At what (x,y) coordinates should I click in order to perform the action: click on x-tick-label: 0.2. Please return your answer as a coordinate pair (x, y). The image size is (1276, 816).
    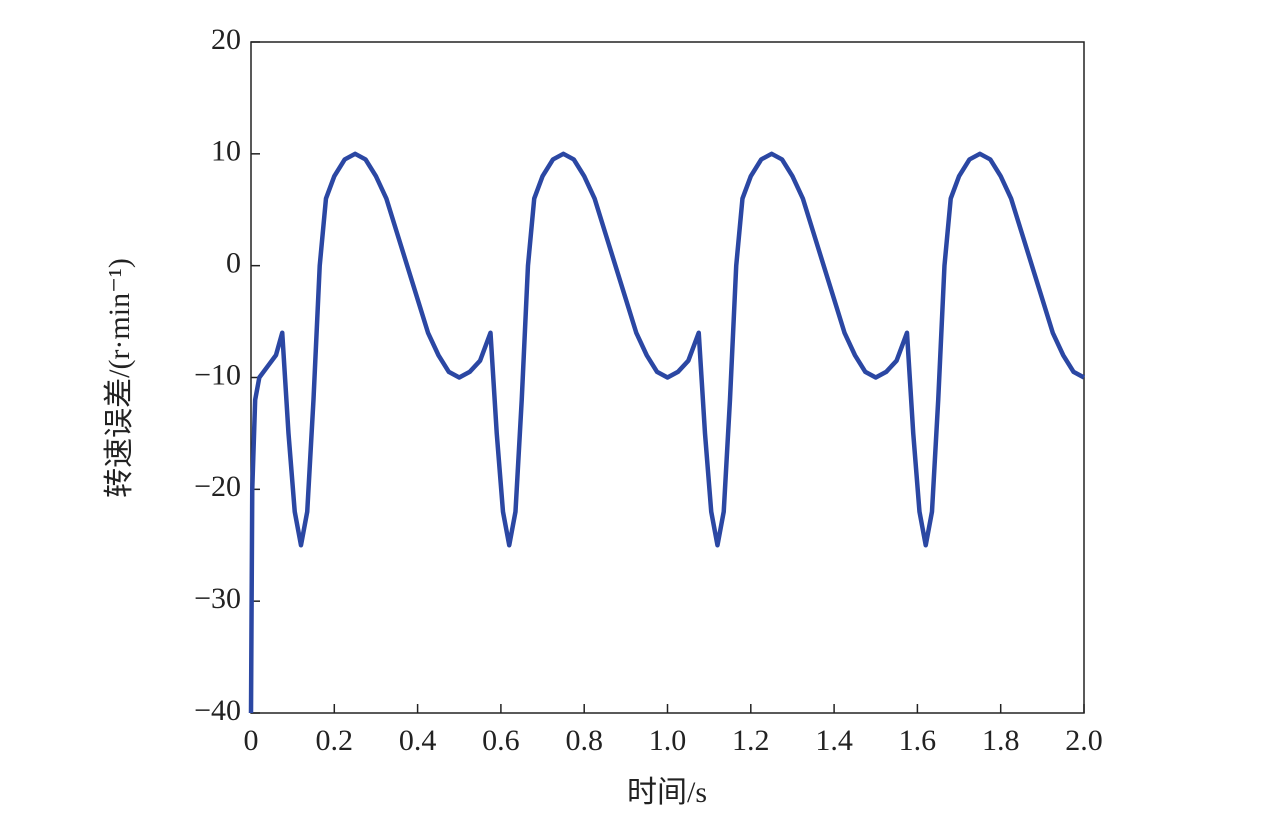
    Looking at the image, I should click on (335, 740).